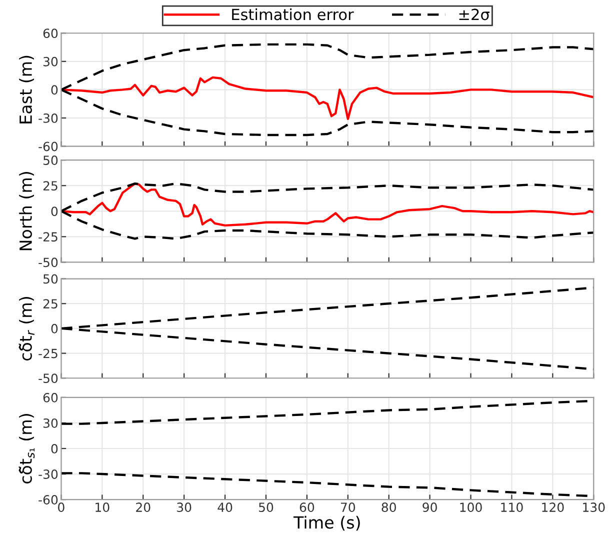  What do you see at coordinates (389, 507) in the screenshot?
I see `x-tick-label: 80` at bounding box center [389, 507].